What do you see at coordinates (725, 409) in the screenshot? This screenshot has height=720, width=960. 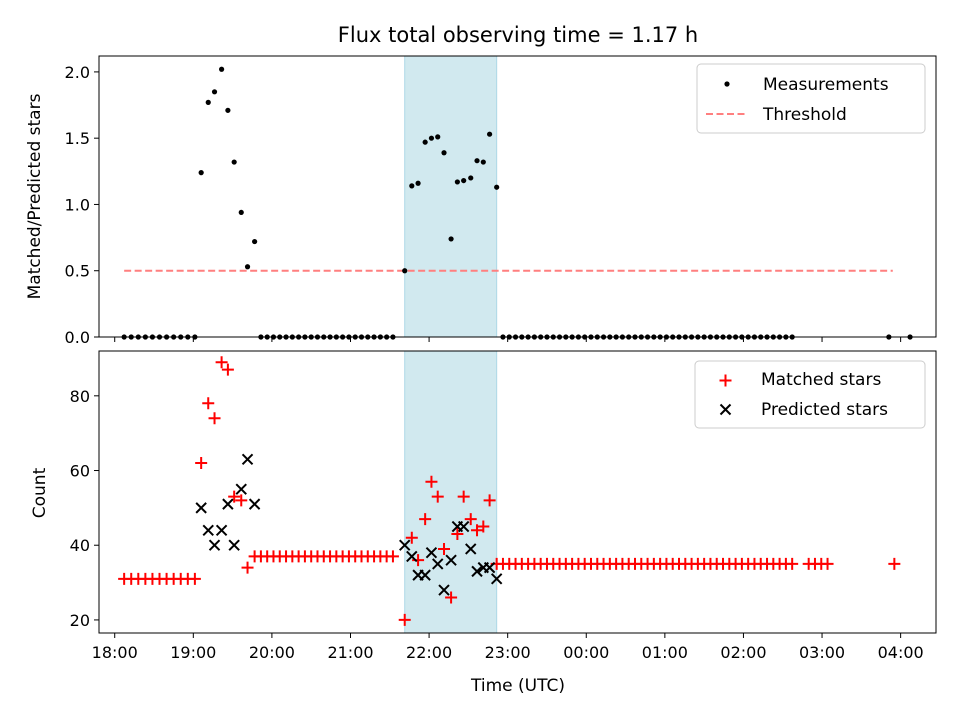 I see `legend-predicted-marker` at bounding box center [725, 409].